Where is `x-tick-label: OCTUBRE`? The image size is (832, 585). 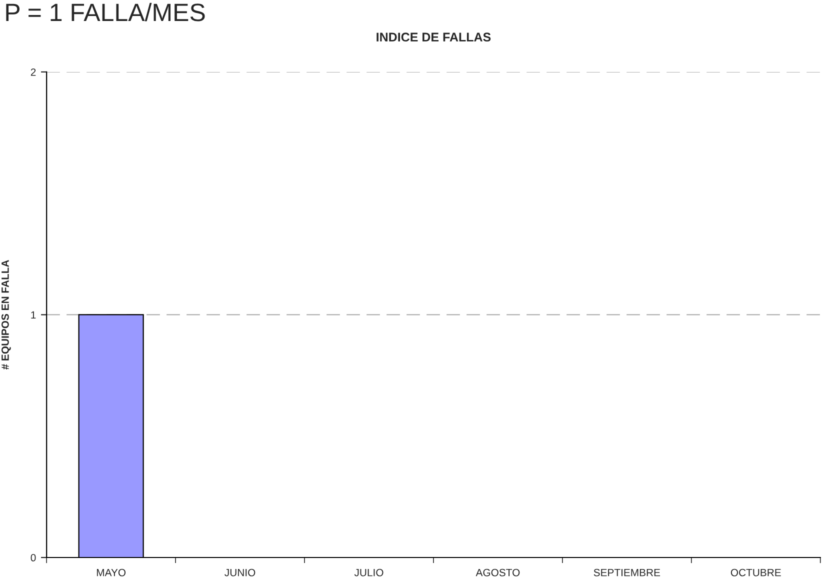
x-tick-label: OCTUBRE is located at coordinates (755, 572).